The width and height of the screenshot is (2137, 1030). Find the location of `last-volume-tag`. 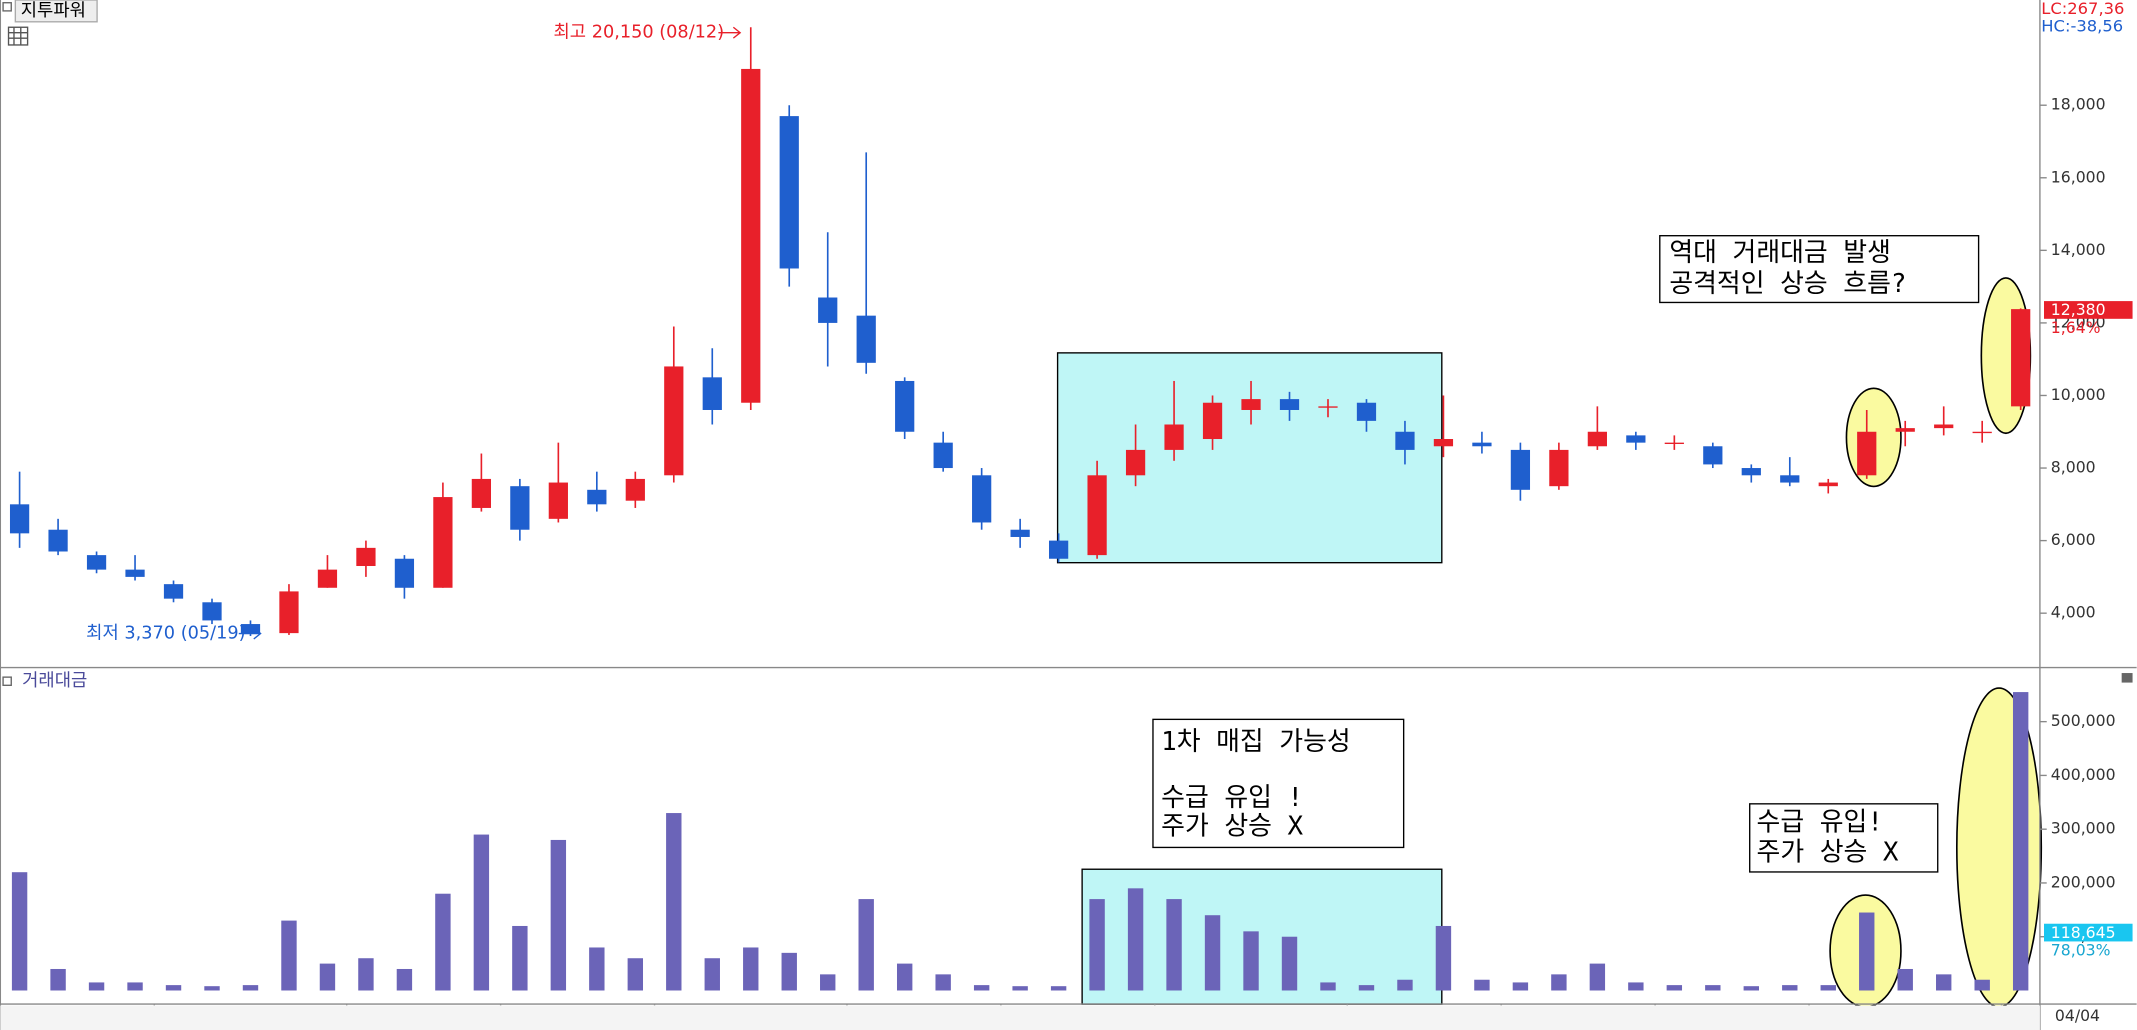

last-volume-tag is located at coordinates (2088, 932).